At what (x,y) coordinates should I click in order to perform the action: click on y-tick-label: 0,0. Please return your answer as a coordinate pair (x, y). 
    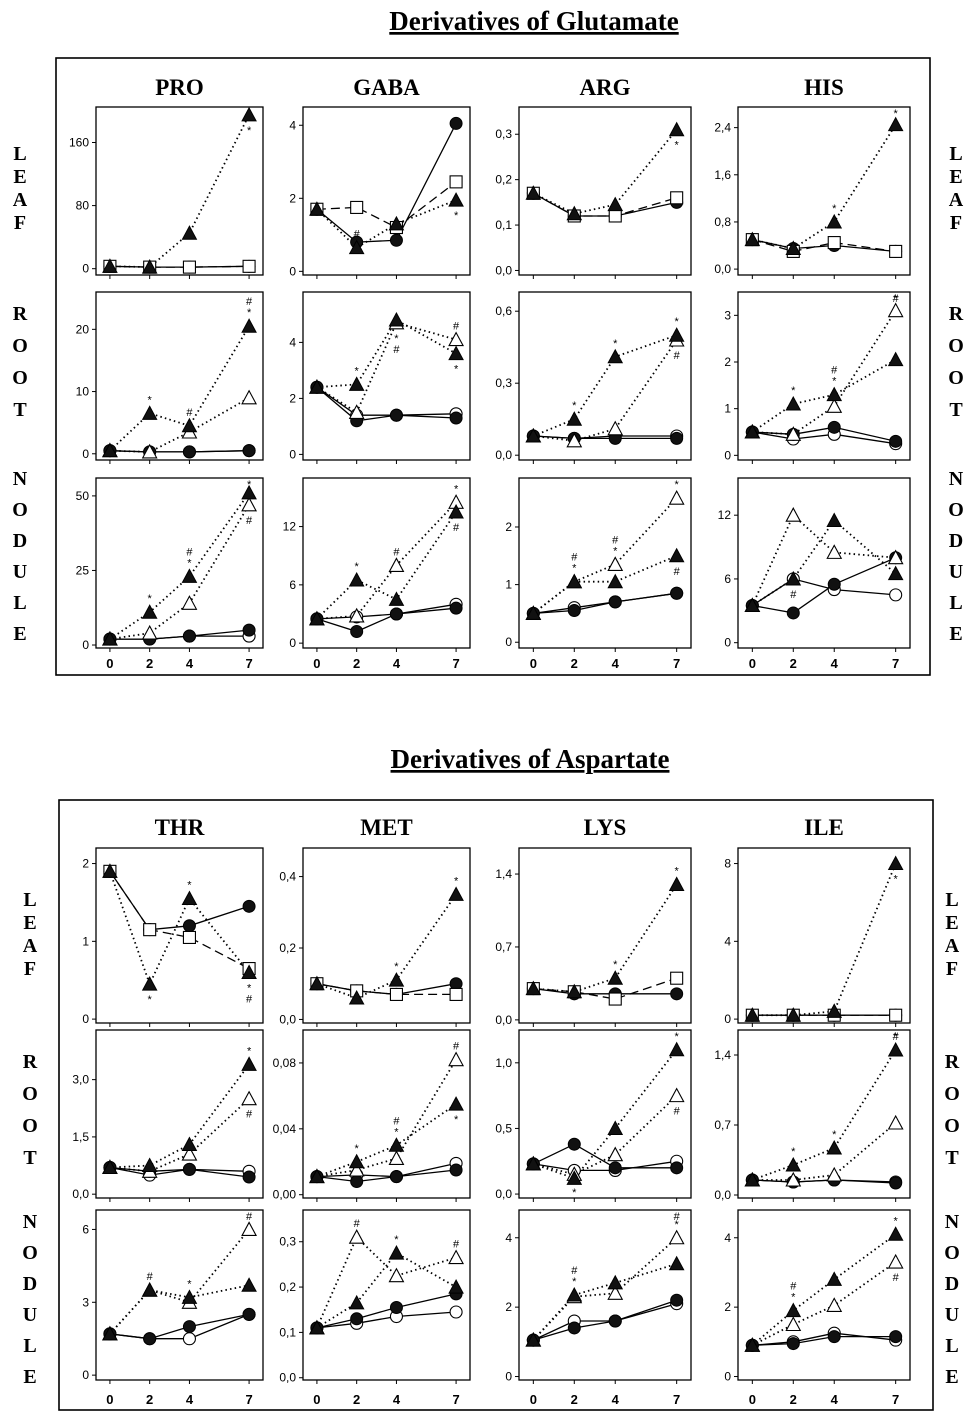
    Looking at the image, I should click on (503, 1020).